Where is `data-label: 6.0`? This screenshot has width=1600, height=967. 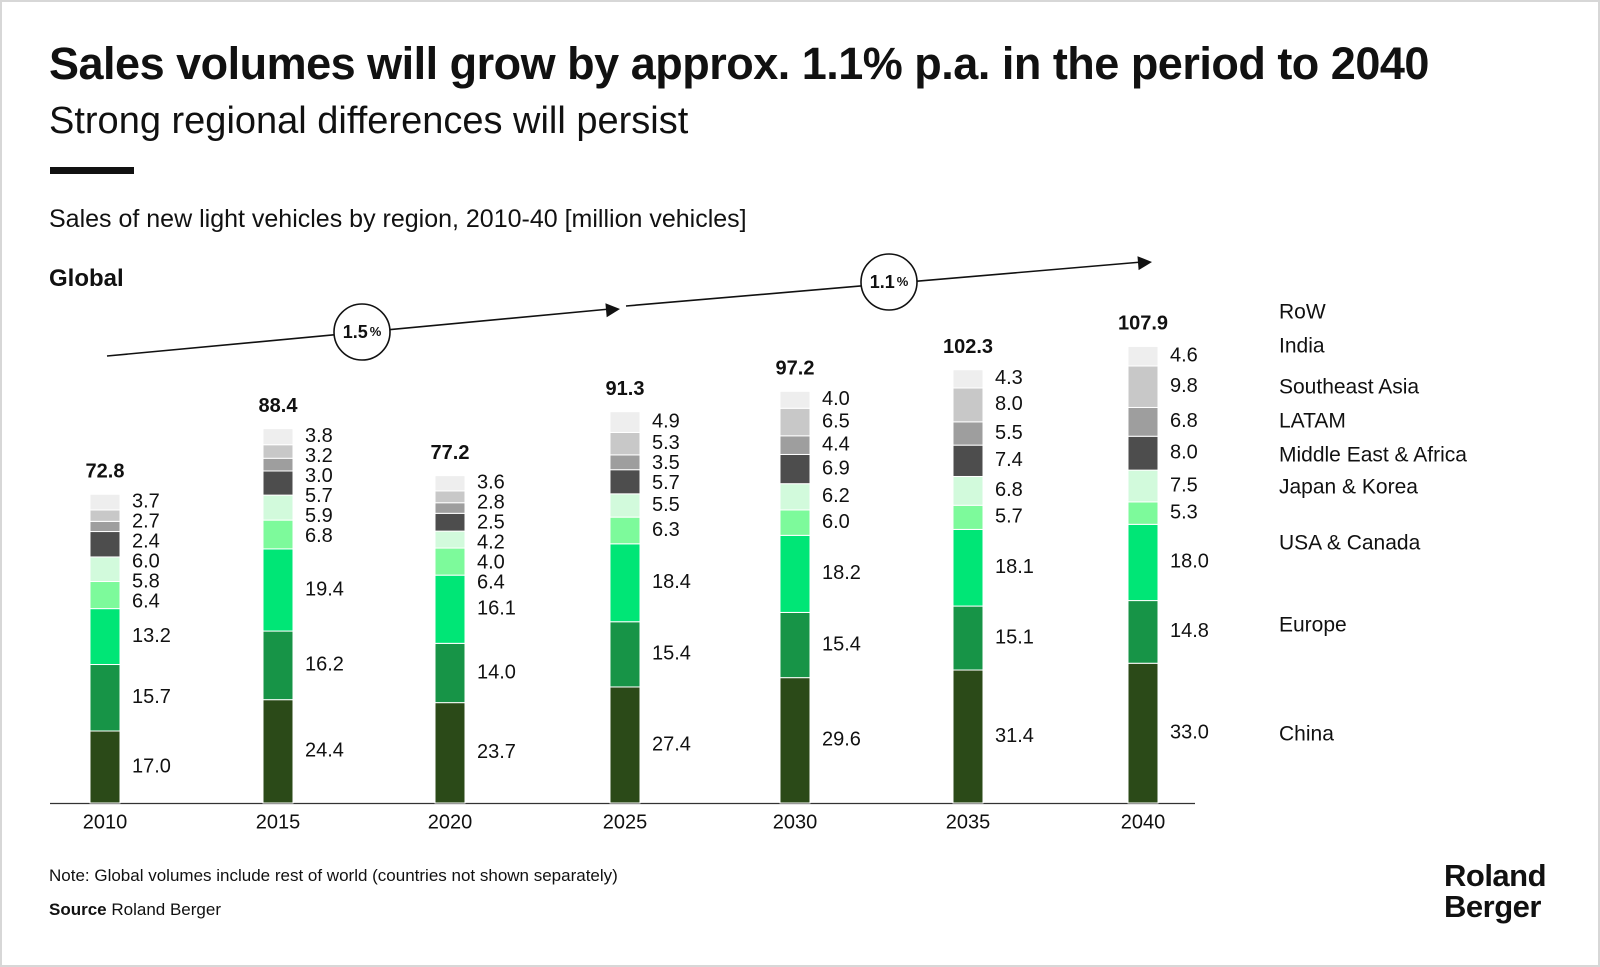 data-label: 6.0 is located at coordinates (146, 561).